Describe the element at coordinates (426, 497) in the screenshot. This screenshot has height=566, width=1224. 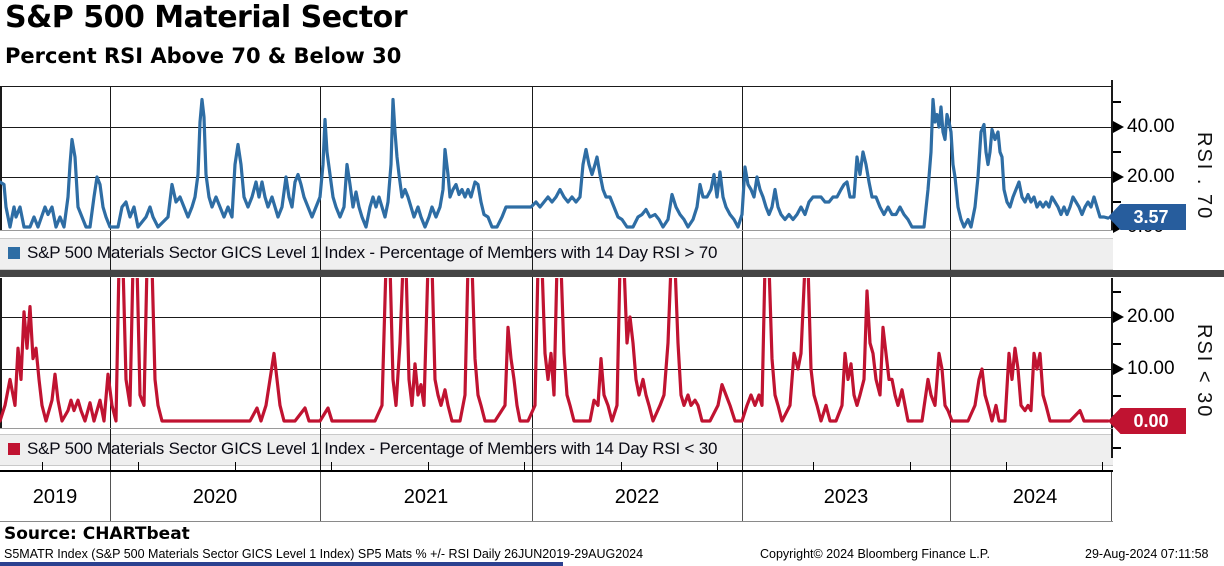
I see `year-label-2021: 2021` at that location.